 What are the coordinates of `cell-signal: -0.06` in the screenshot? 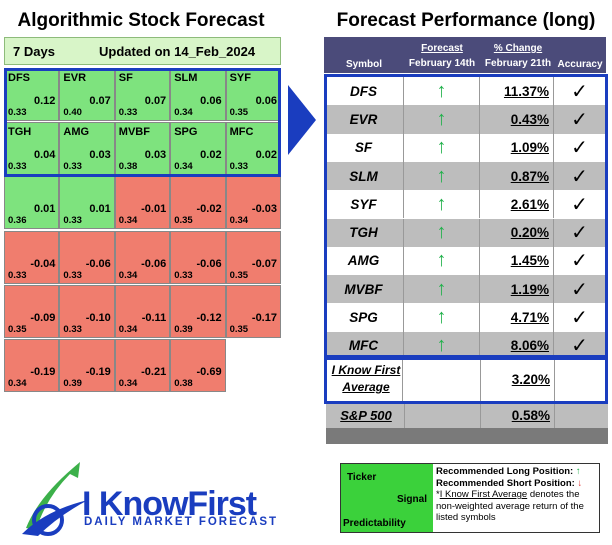 It's located at (154, 263).